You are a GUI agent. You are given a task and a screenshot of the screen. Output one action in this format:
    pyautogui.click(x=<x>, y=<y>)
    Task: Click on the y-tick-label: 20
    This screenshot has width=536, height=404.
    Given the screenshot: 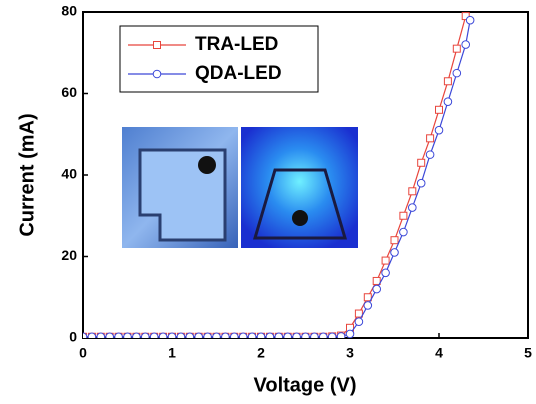 What is the action you would take?
    pyautogui.click(x=69, y=255)
    